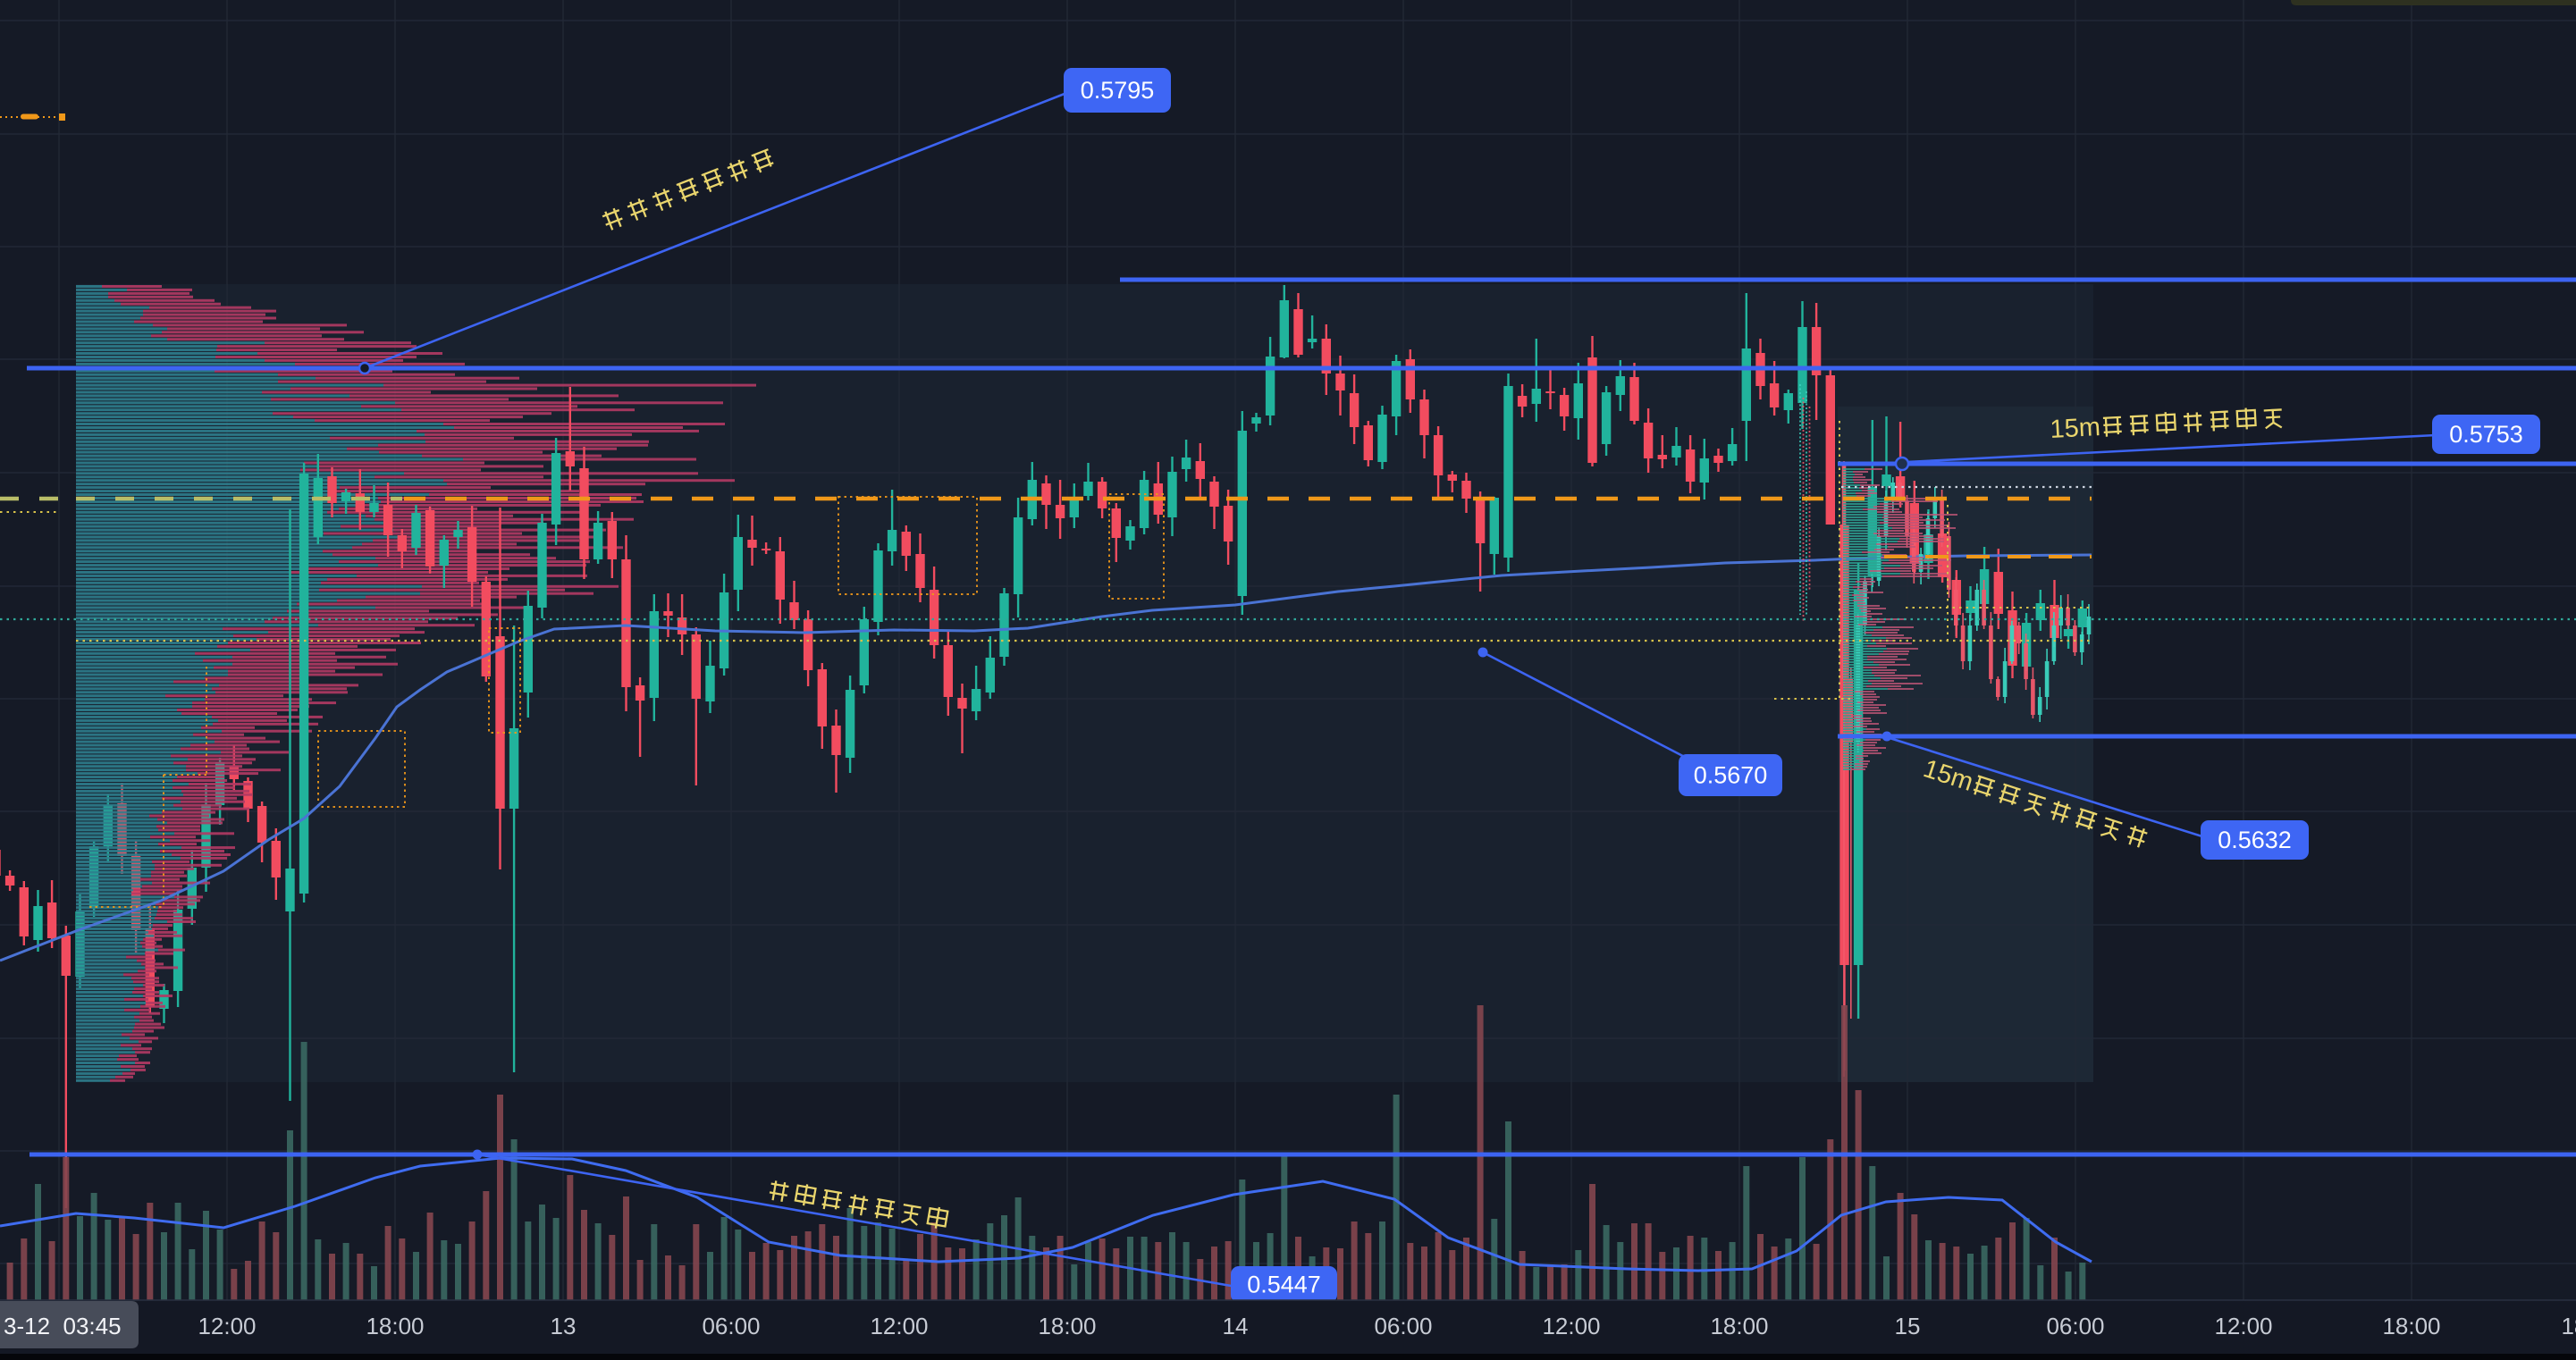 The height and width of the screenshot is (1360, 2576). What do you see at coordinates (2255, 840) in the screenshot?
I see `svg-text: 0.5632` at bounding box center [2255, 840].